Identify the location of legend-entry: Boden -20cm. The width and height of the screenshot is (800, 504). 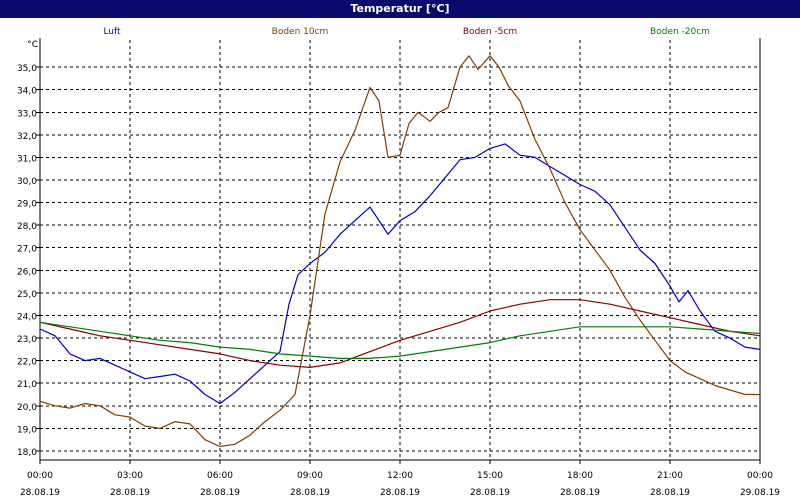
(680, 32).